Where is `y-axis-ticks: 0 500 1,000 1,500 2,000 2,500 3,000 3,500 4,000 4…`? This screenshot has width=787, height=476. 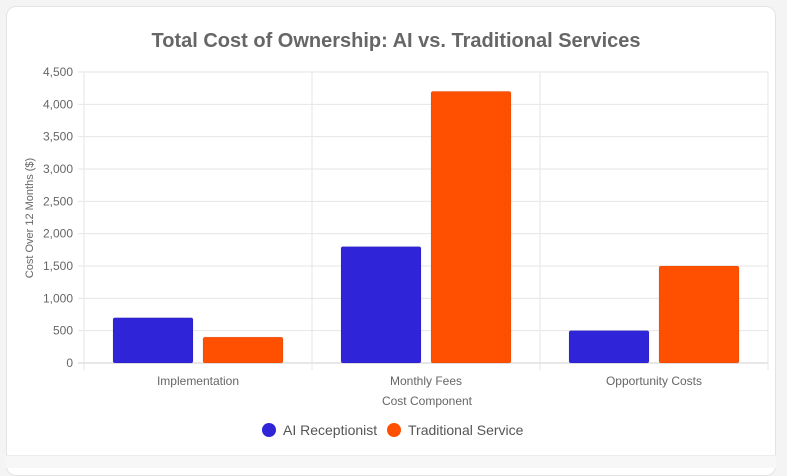
y-axis-ticks: 0 500 1,000 1,500 2,000 2,500 3,000 3,500 4,000 4… is located at coordinates (58, 217).